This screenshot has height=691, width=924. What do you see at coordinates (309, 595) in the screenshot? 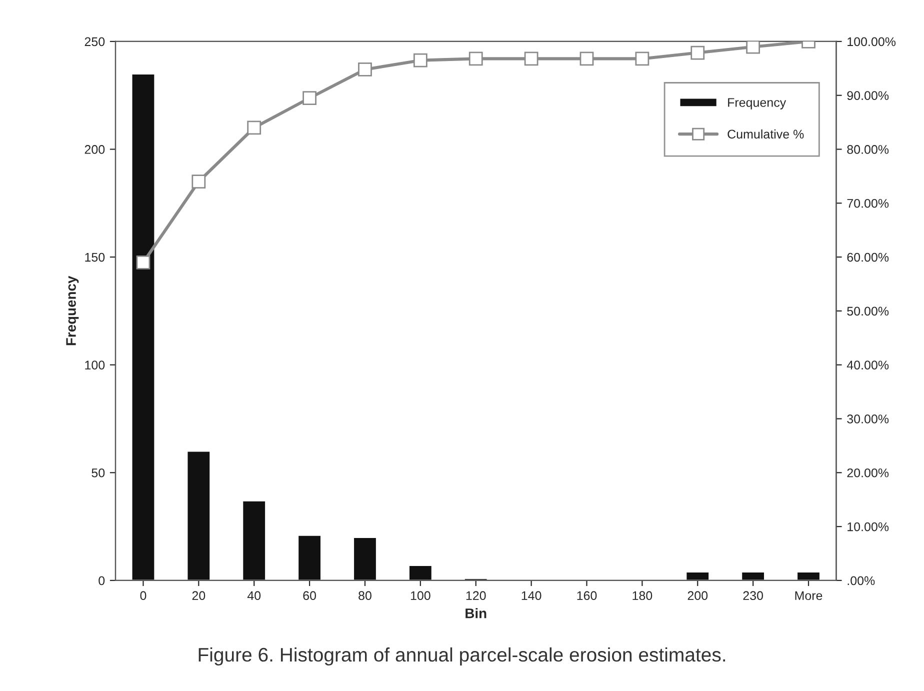
I see `x-tick-label: 60` at bounding box center [309, 595].